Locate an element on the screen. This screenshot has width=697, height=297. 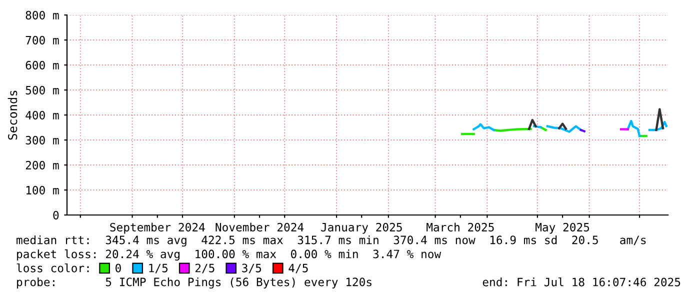
y-tick-label: 500 m is located at coordinates (42, 90).